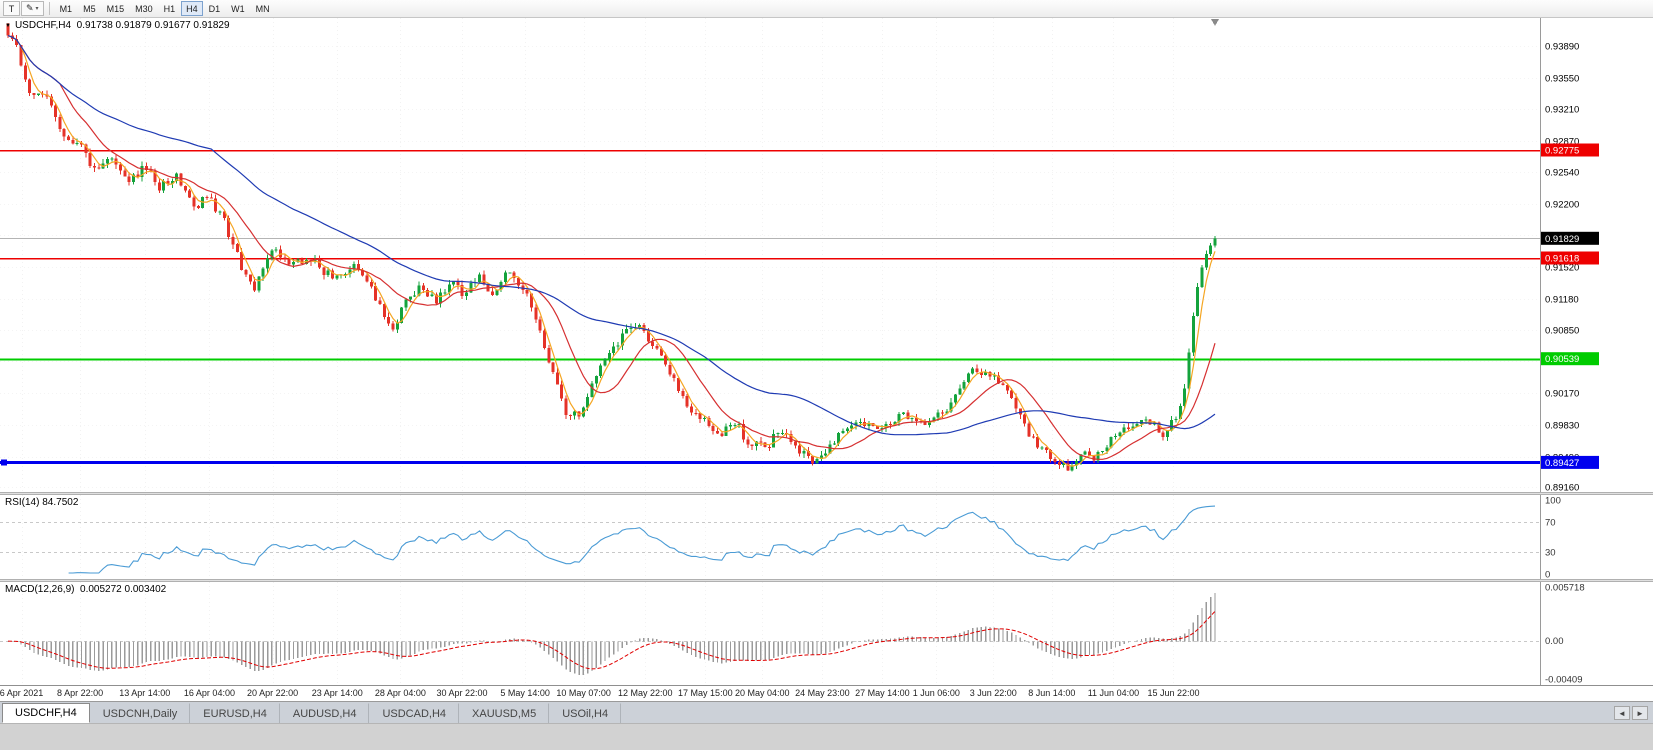 The width and height of the screenshot is (1653, 750). I want to click on time-axis-label: 12 May 22:00, so click(645, 693).